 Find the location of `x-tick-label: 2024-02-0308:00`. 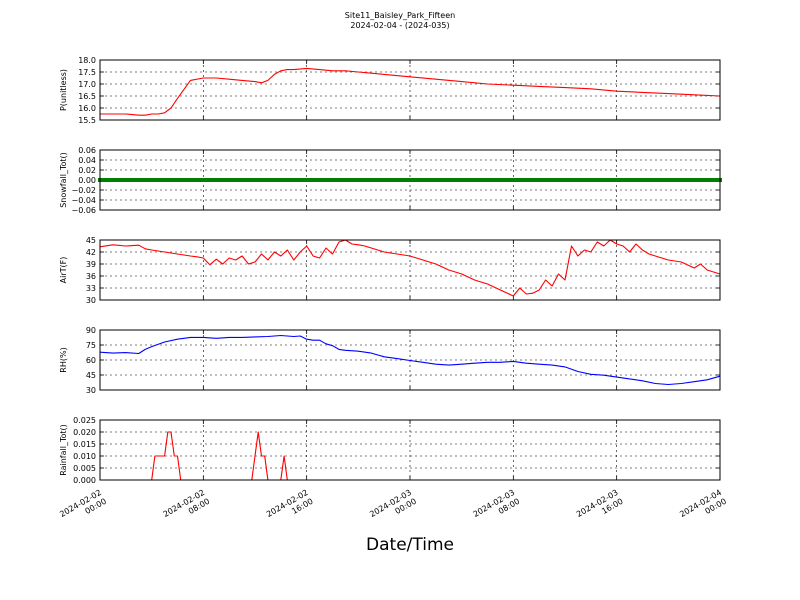

x-tick-label: 2024-02-0308:00 is located at coordinates (497, 508).